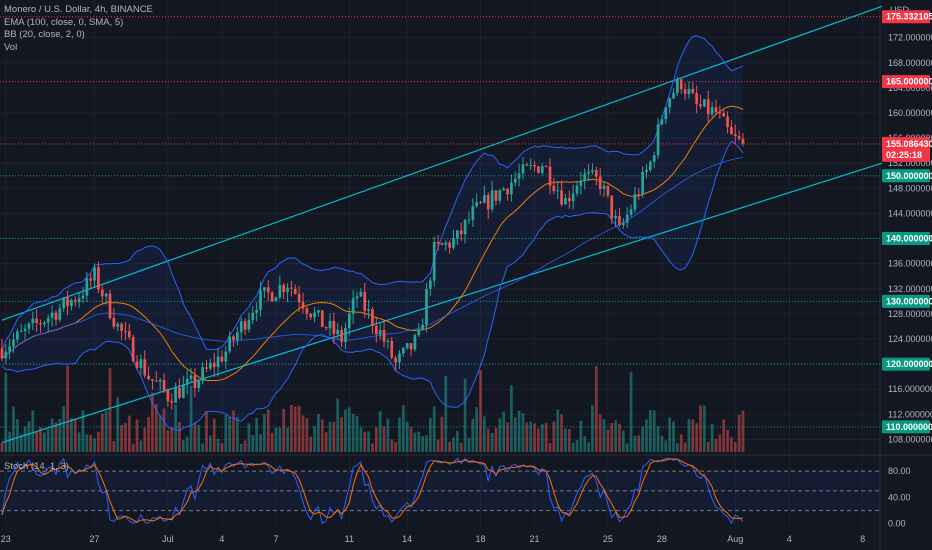  I want to click on legend-vol: Vol, so click(11, 47).